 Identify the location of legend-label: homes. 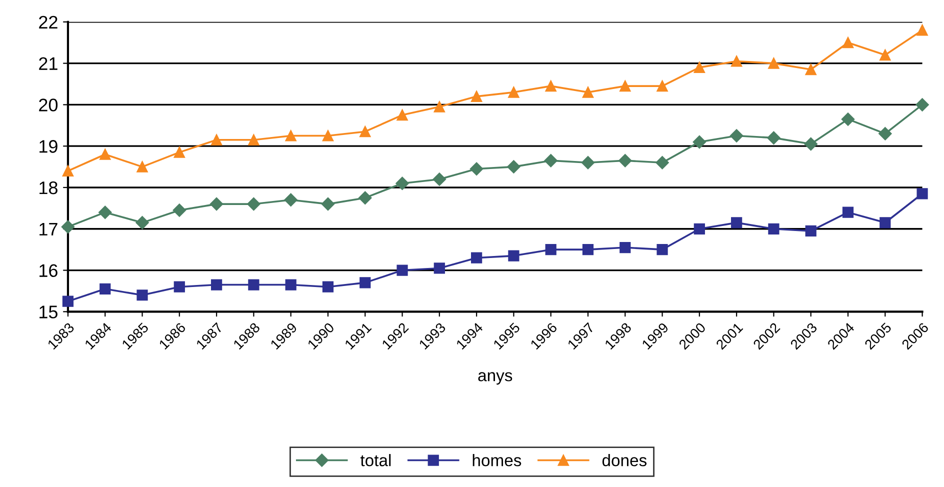
(497, 460).